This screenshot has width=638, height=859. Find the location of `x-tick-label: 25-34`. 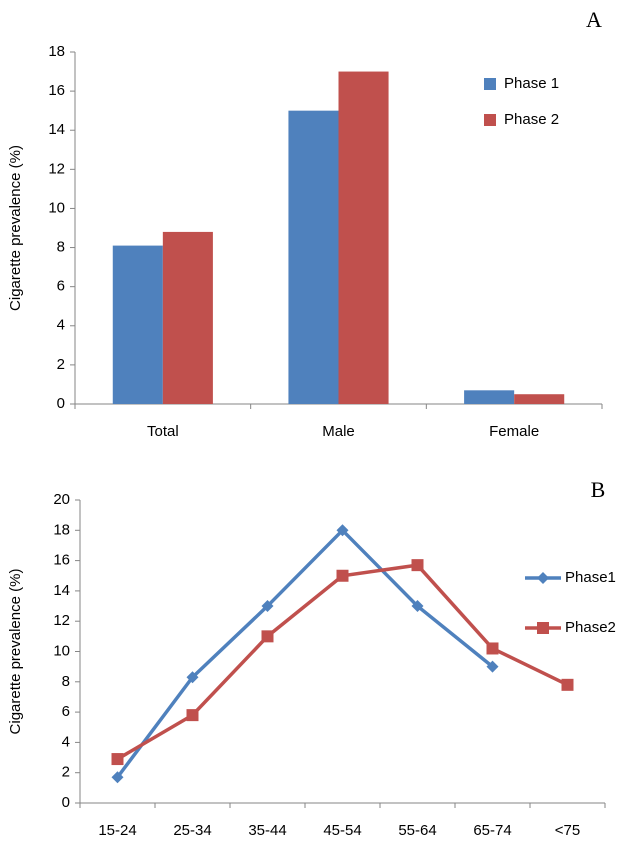

x-tick-label: 25-34 is located at coordinates (192, 830).